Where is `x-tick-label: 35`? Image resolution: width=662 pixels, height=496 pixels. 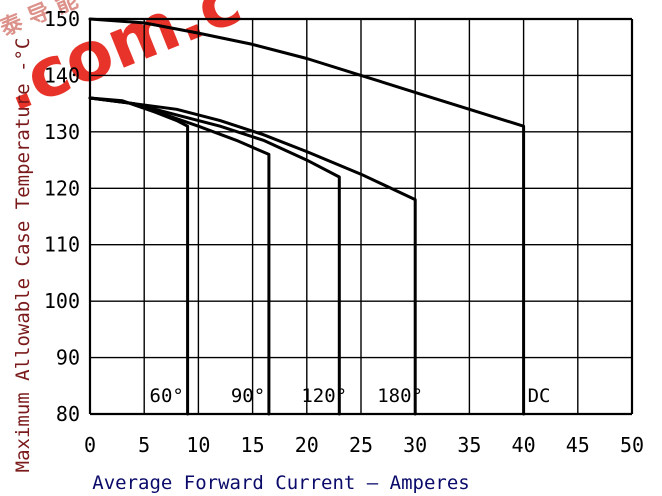 x-tick-label: 35 is located at coordinates (469, 445).